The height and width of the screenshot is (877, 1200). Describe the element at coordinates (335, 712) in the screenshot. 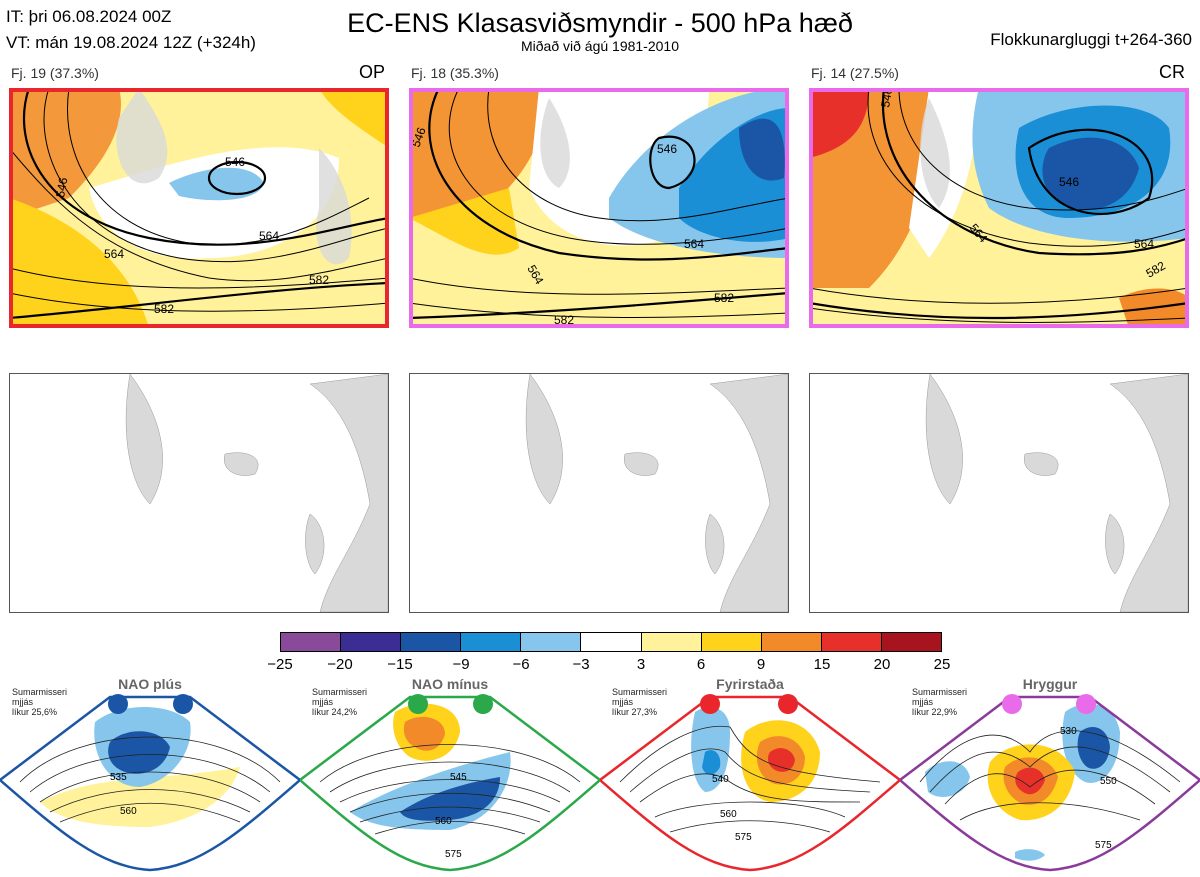

I see `regime-probability: líkur 24,2%` at that location.